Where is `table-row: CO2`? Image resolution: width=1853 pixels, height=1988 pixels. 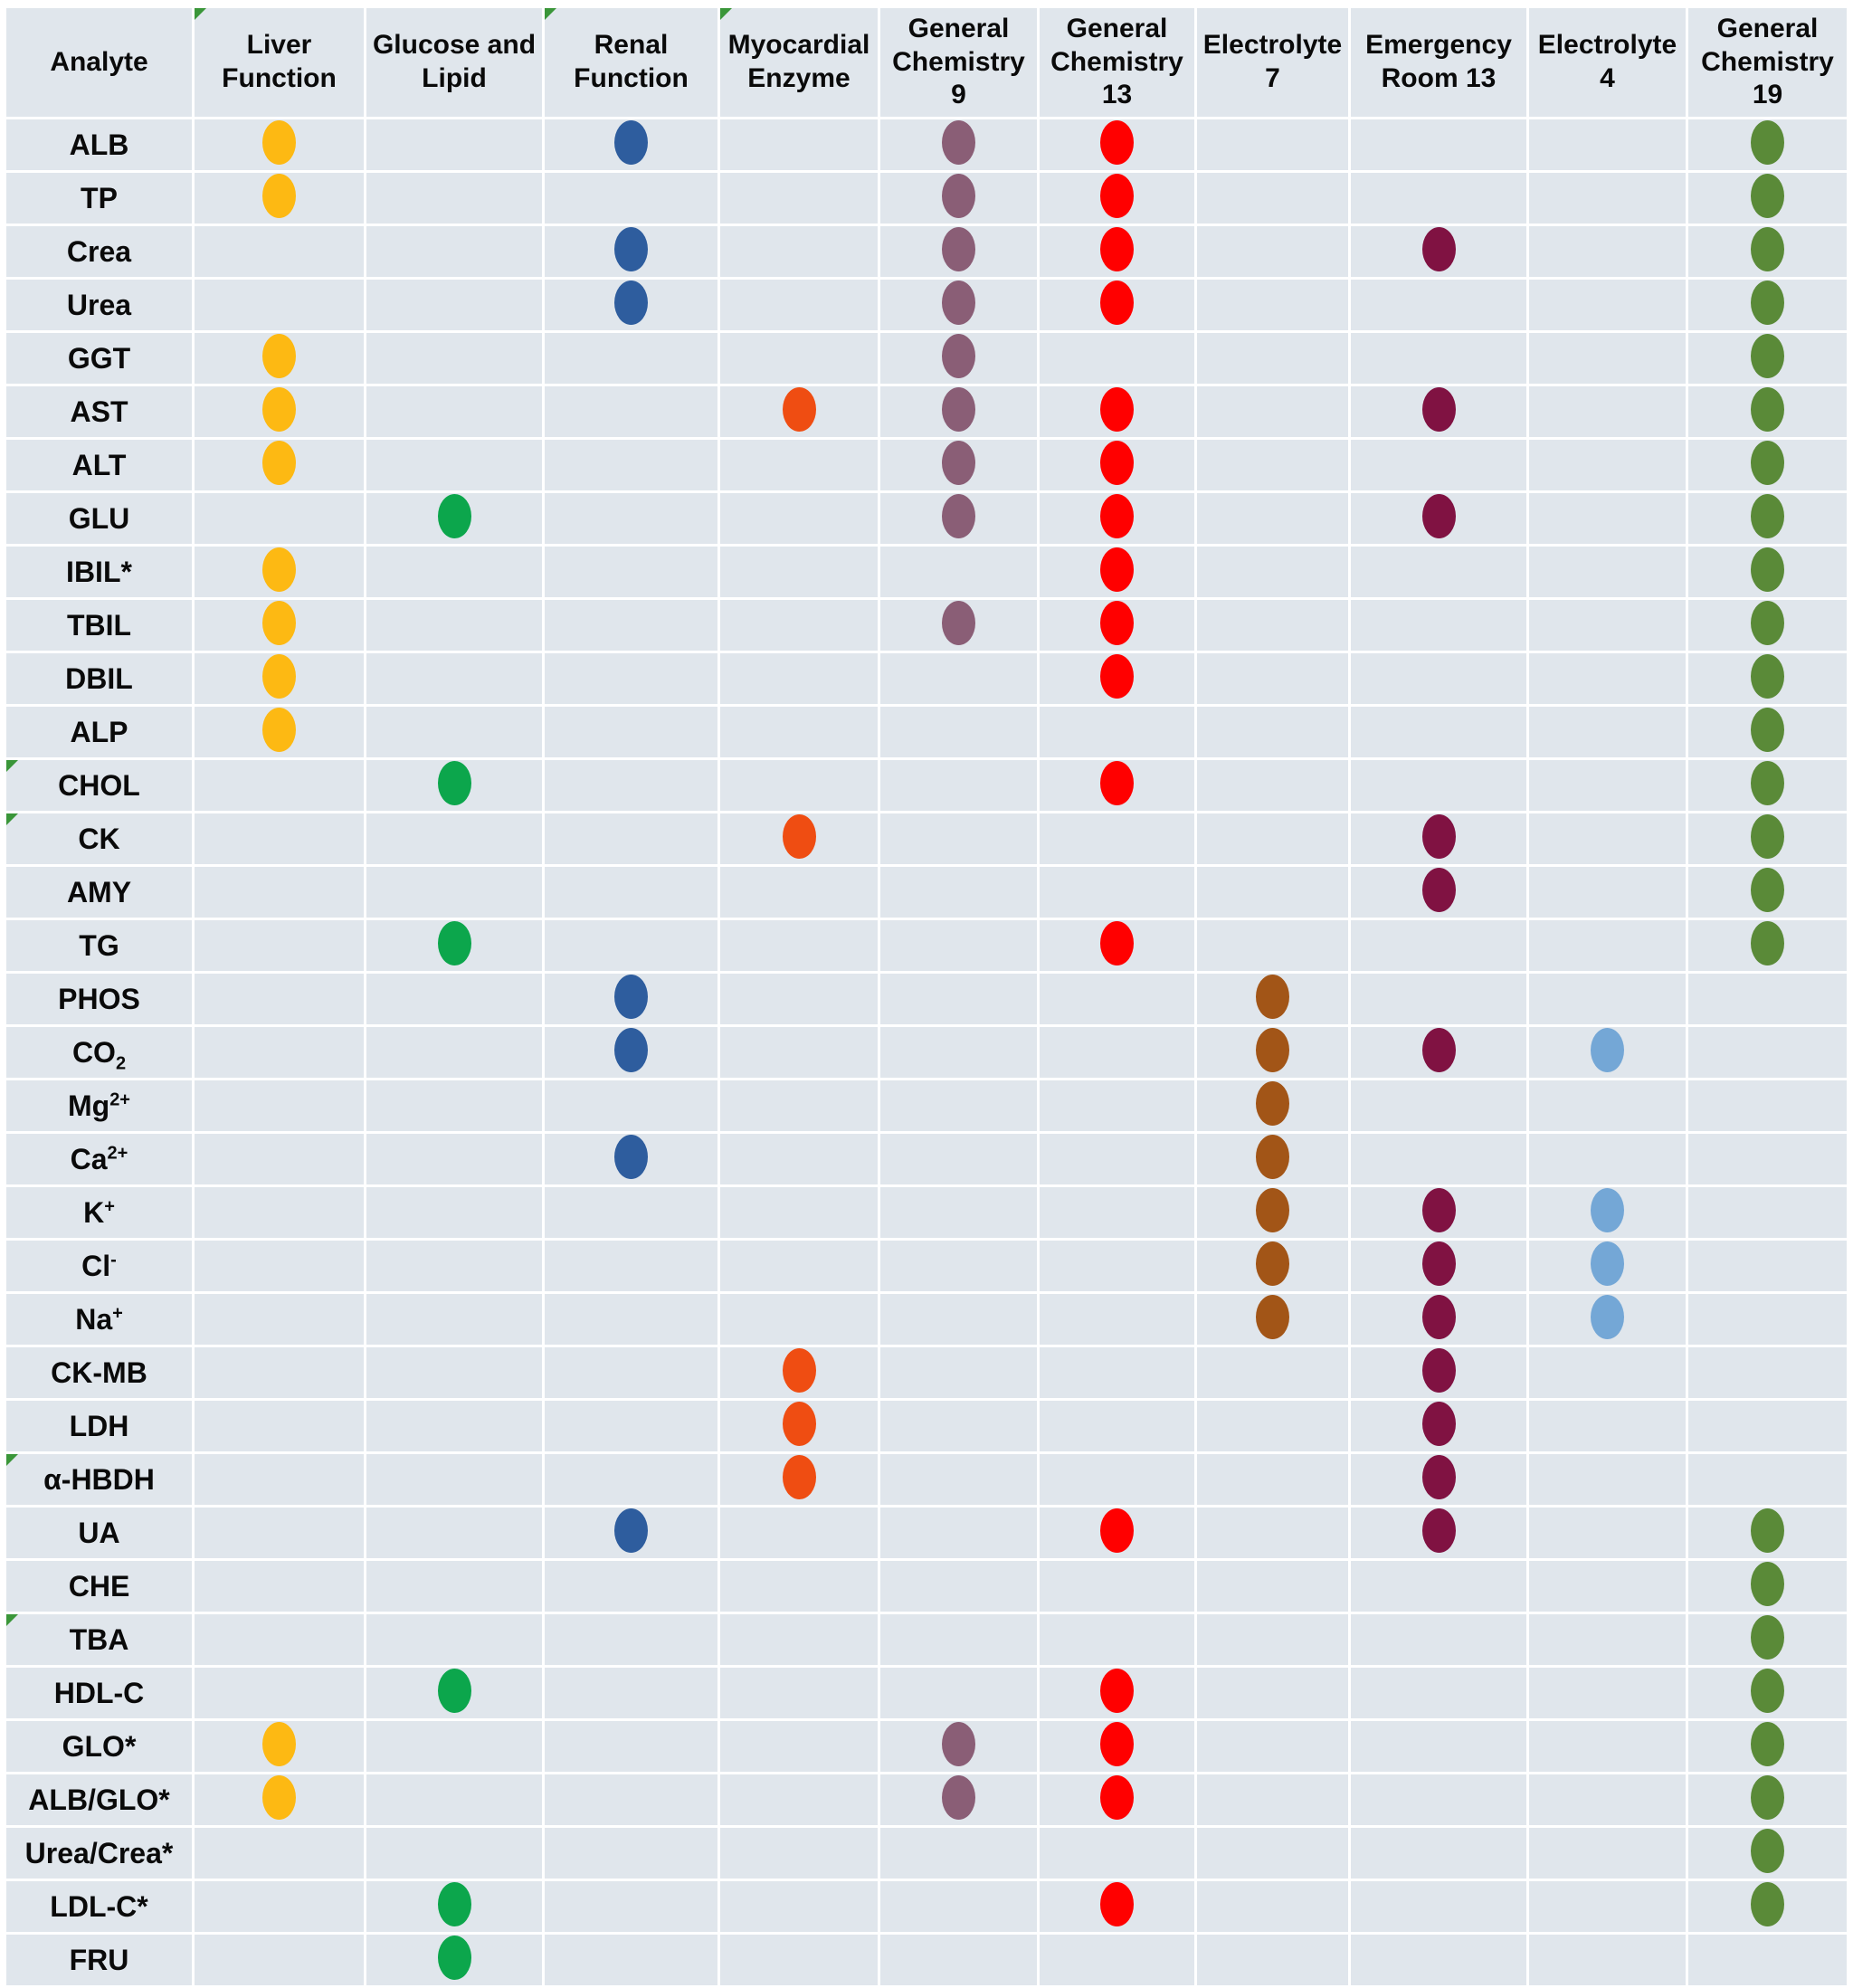 table-row: CO2 is located at coordinates (926, 1052).